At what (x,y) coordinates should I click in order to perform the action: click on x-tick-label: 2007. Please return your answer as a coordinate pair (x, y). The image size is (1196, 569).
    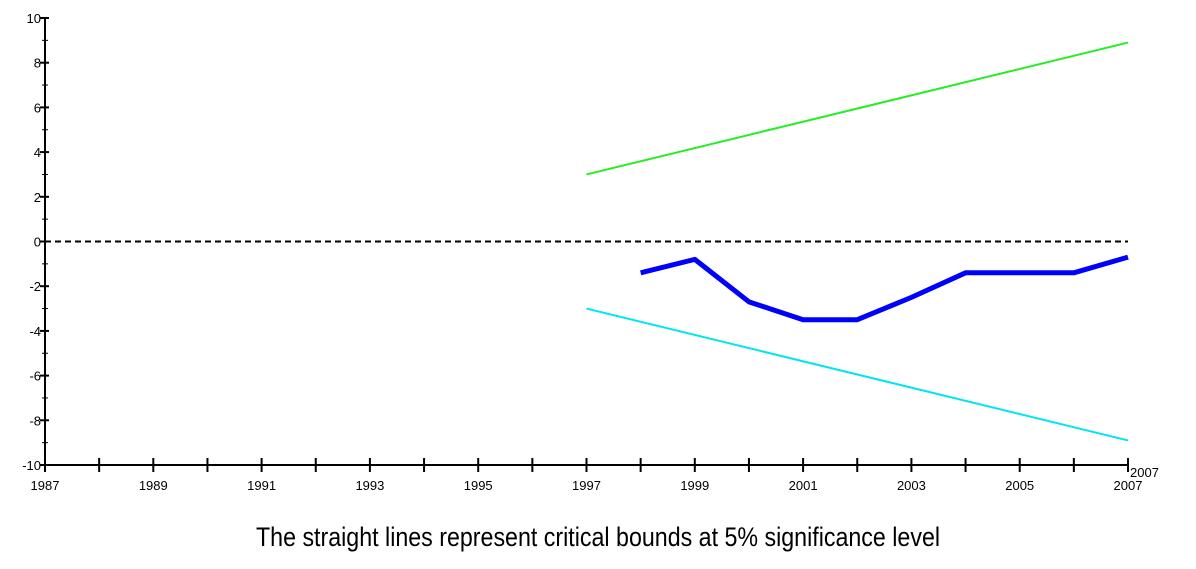
    Looking at the image, I should click on (1128, 485).